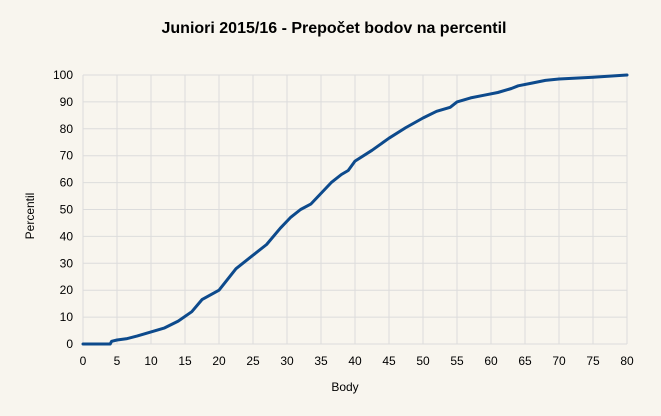  I want to click on y-tick-label: 50, so click(67, 210).